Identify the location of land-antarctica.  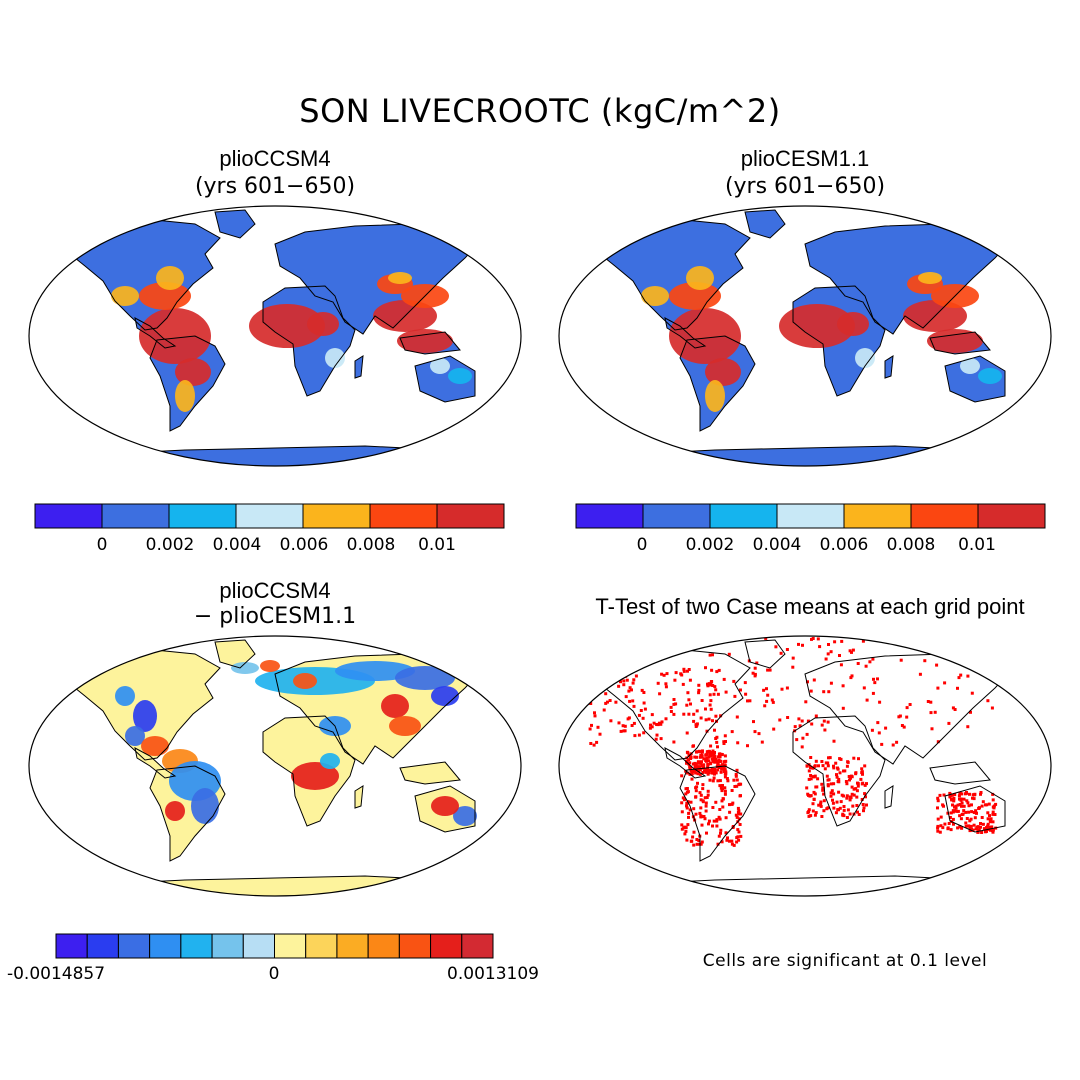
(805, 886).